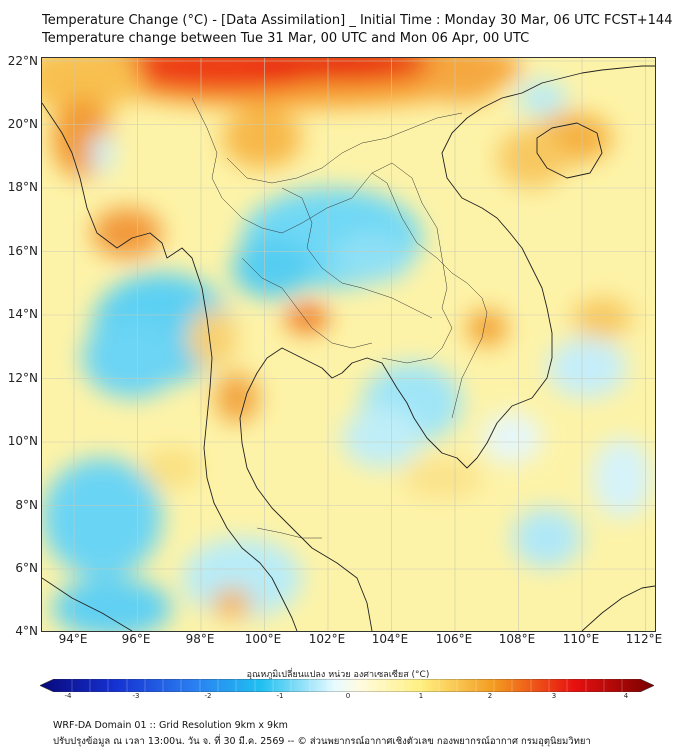 The width and height of the screenshot is (676, 756). What do you see at coordinates (421, 696) in the screenshot?
I see `colorbar-tick-1: 1` at bounding box center [421, 696].